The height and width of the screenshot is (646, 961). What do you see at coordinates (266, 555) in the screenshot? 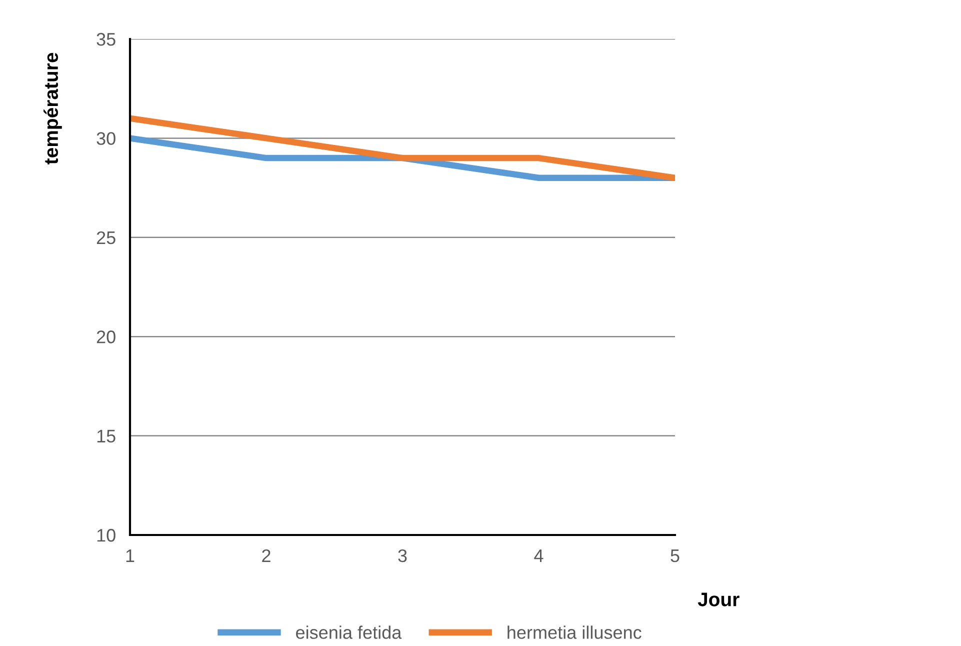
I see `x-tick-label: 2` at bounding box center [266, 555].